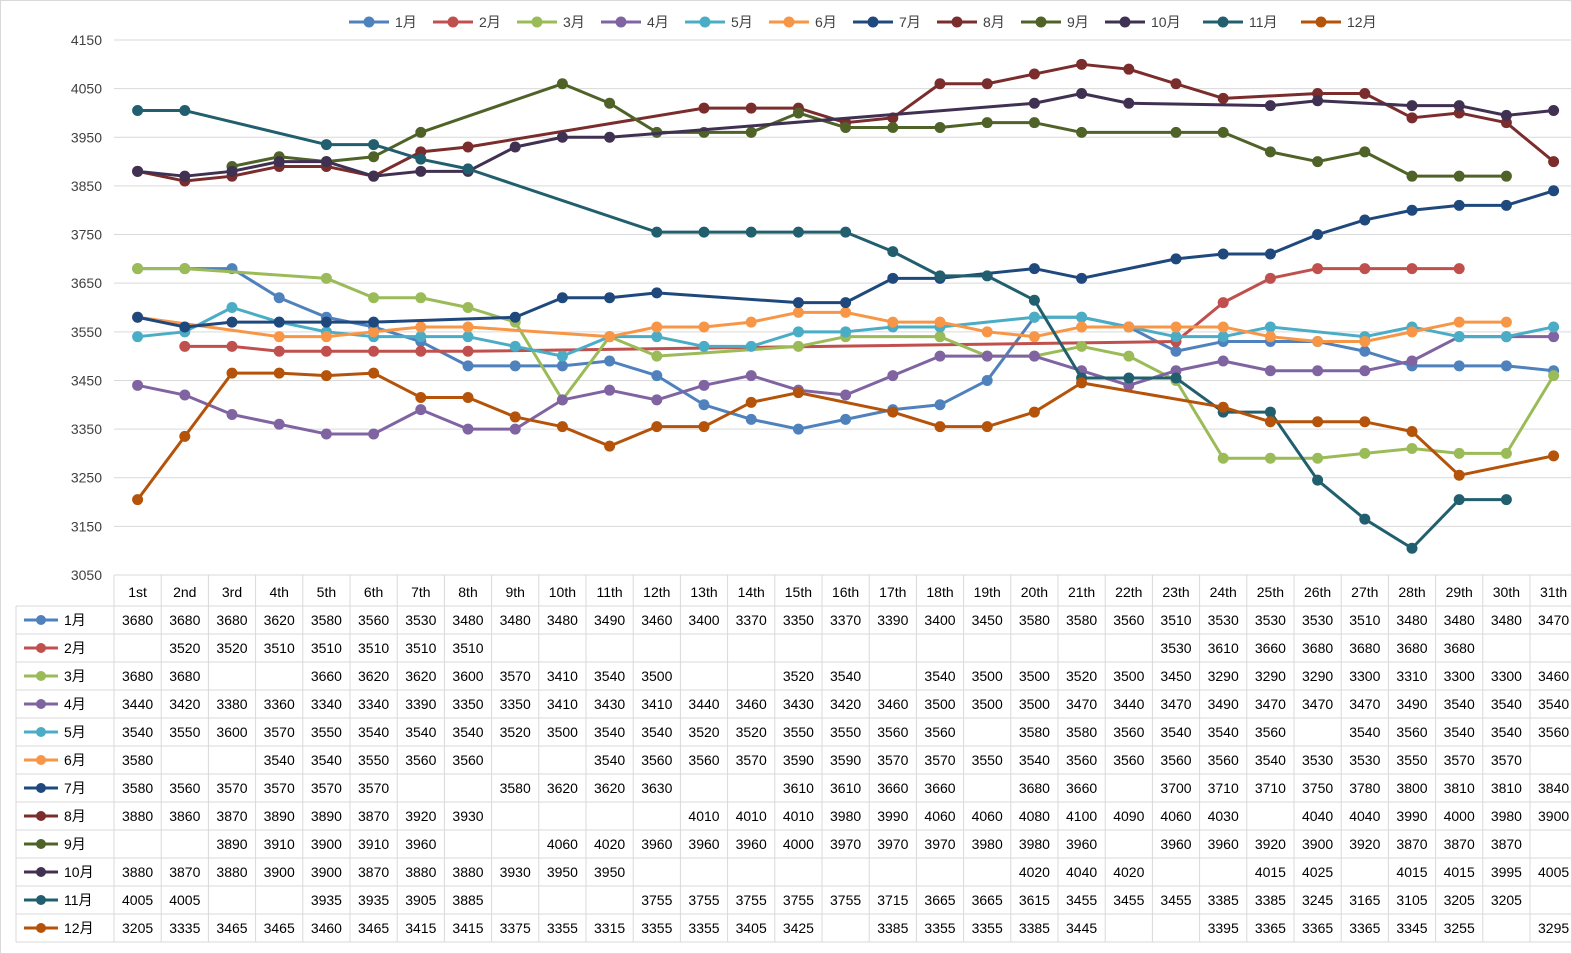 This screenshot has height=954, width=1572. What do you see at coordinates (1034, 928) in the screenshot?
I see `table-cell-value: 3385` at bounding box center [1034, 928].